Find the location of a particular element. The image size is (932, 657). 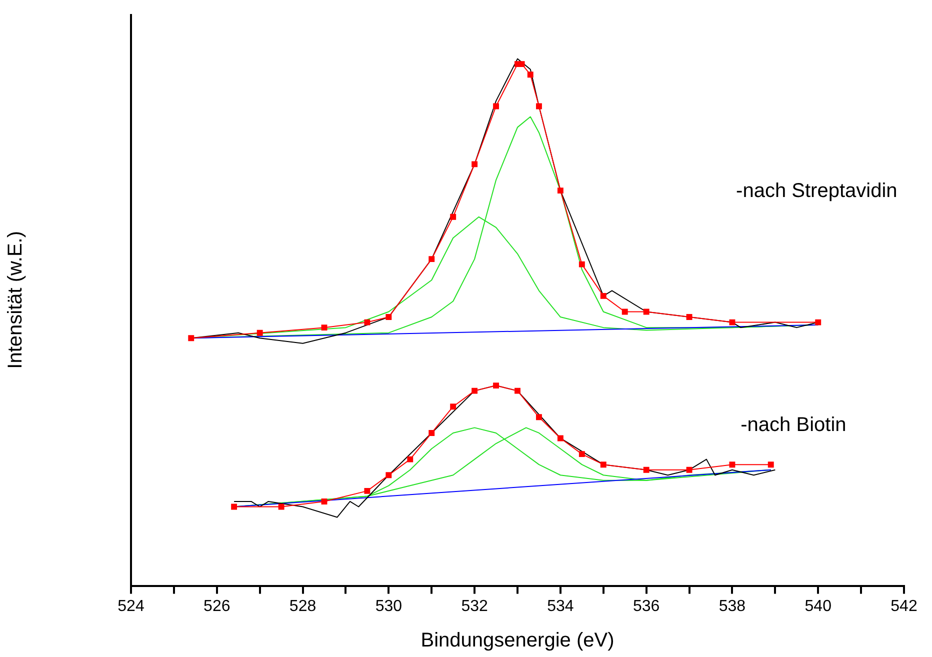

x-tick-label: 540 is located at coordinates (818, 606).